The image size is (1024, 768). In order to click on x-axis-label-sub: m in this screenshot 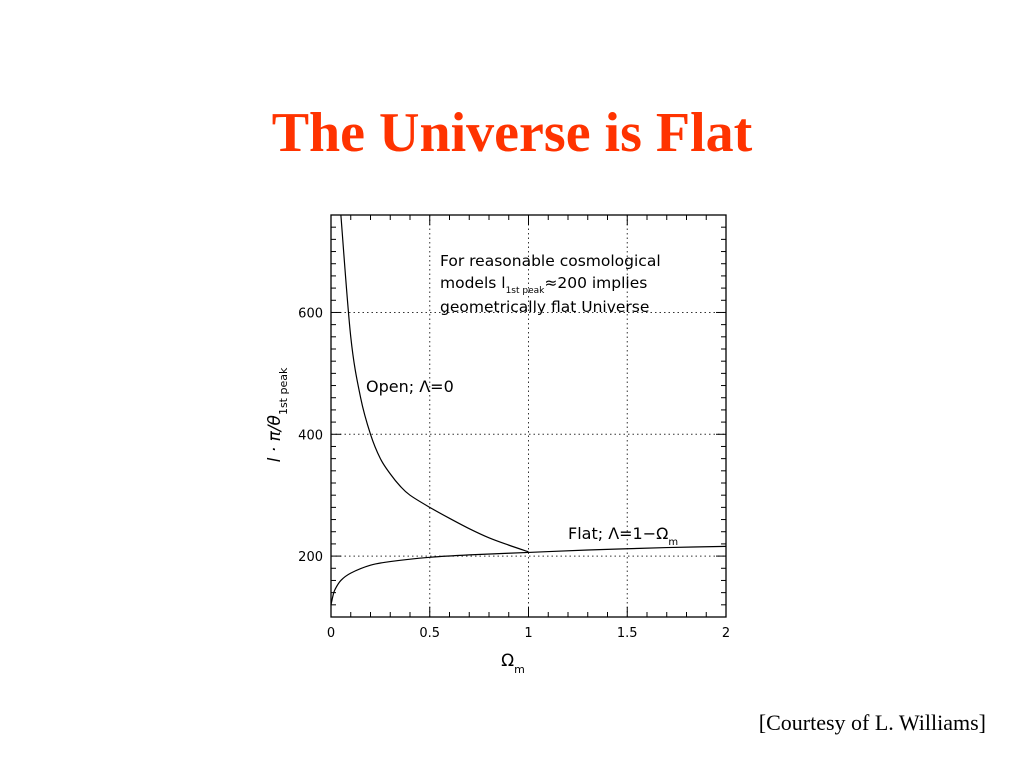, I will do `click(519, 669)`.